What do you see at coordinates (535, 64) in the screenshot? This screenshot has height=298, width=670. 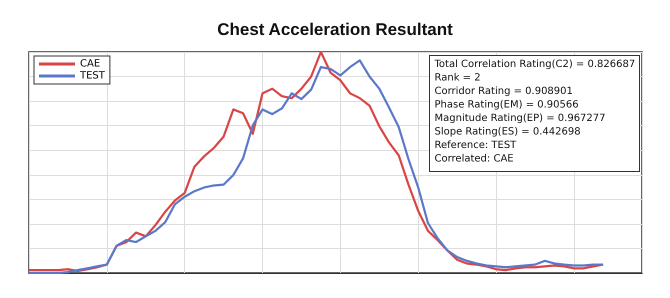 I see `annotation: Total Correlation Rating(C2) = 0.826687` at bounding box center [535, 64].